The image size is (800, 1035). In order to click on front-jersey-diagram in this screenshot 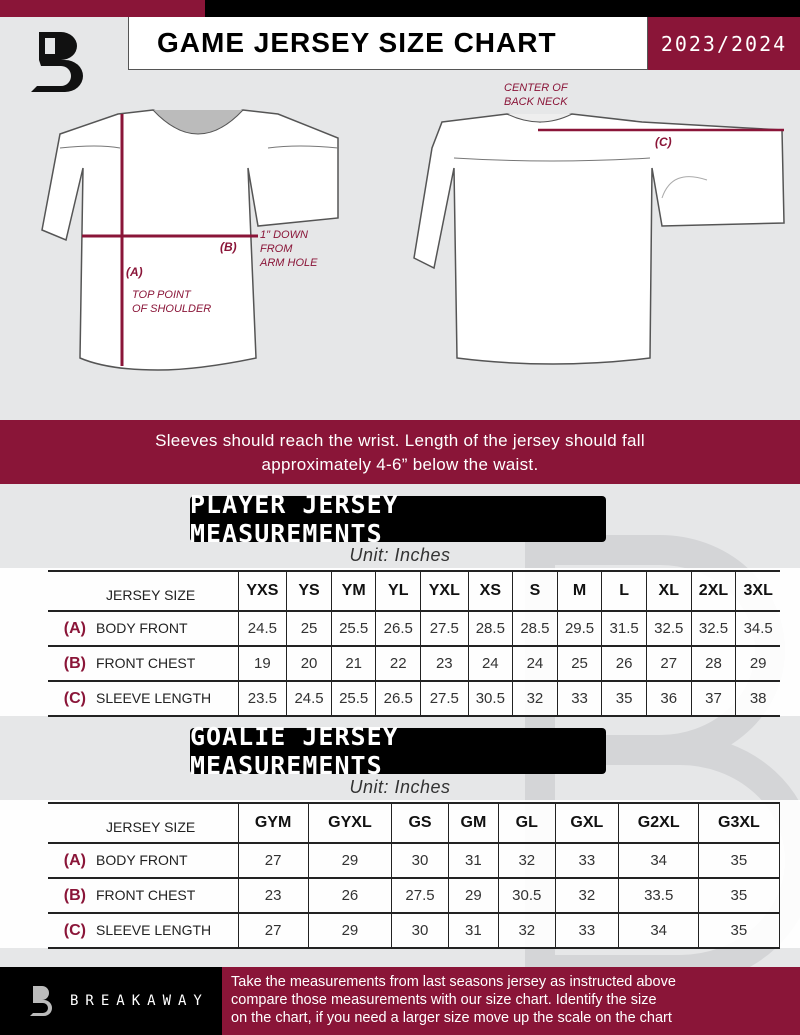, I will do `click(190, 240)`.